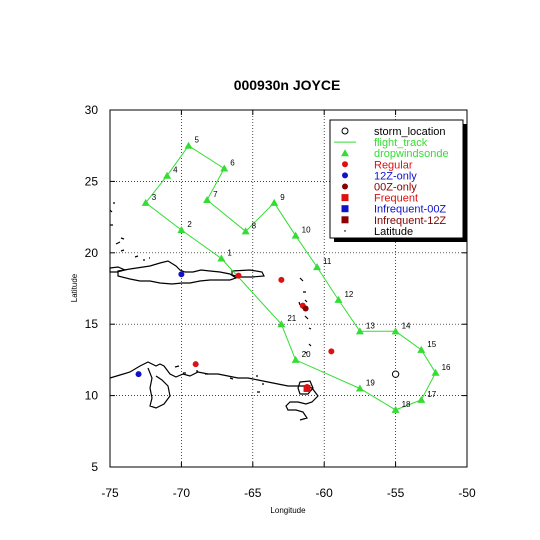  What do you see at coordinates (446, 367) in the screenshot?
I see `dropwindsonde-label: 16` at bounding box center [446, 367].